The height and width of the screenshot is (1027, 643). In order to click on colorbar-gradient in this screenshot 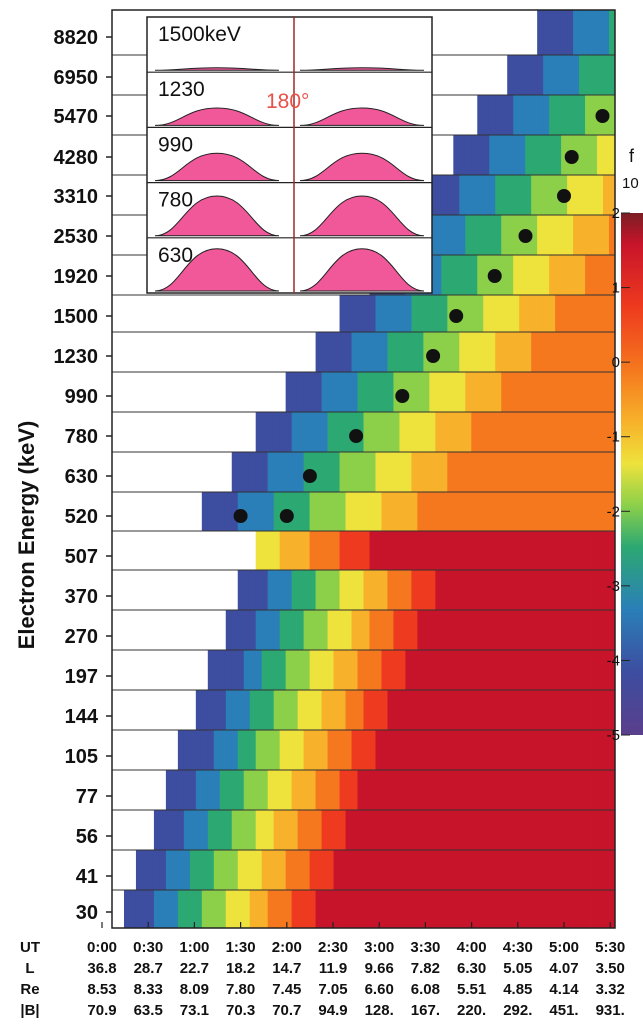, I will do `click(632, 474)`.